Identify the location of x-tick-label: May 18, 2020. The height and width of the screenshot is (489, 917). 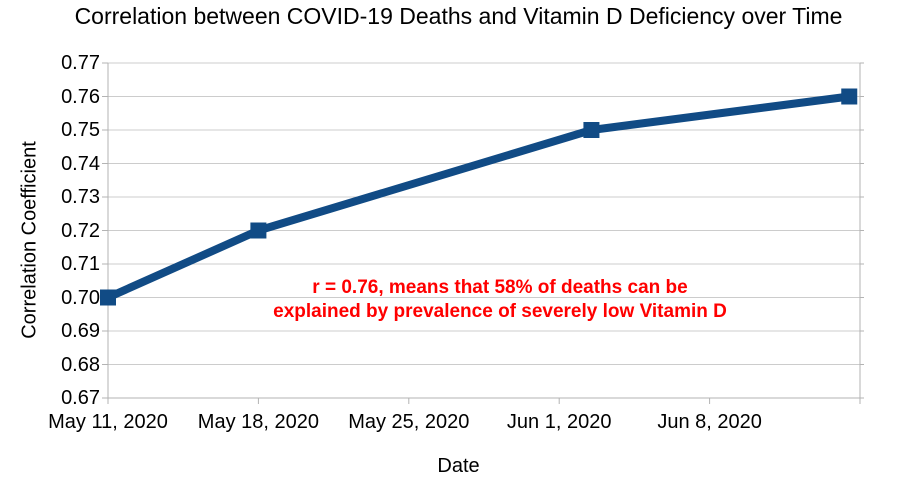
(258, 422).